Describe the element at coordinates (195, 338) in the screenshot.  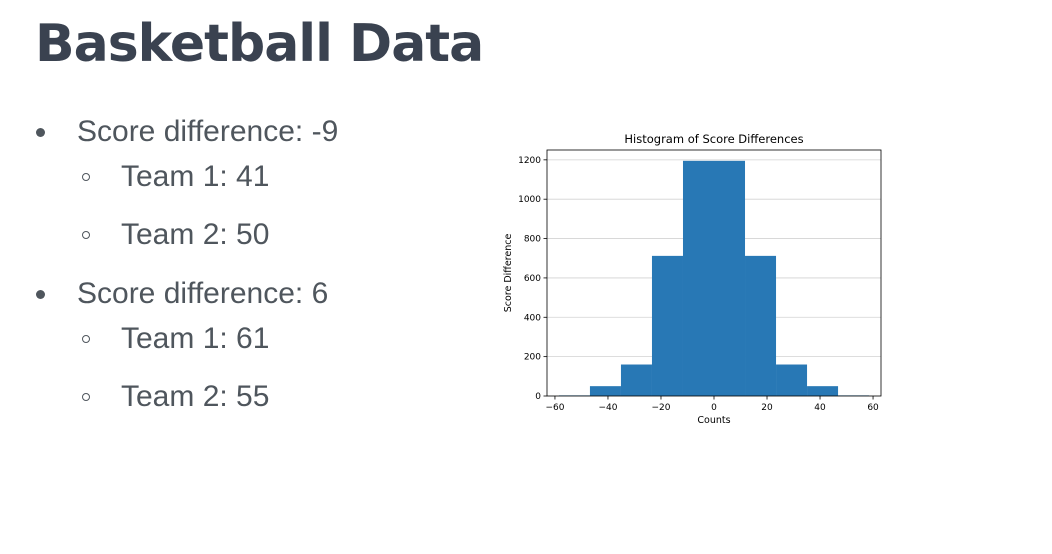
I see `bullet-team-1-score-2: Team 1: 61` at that location.